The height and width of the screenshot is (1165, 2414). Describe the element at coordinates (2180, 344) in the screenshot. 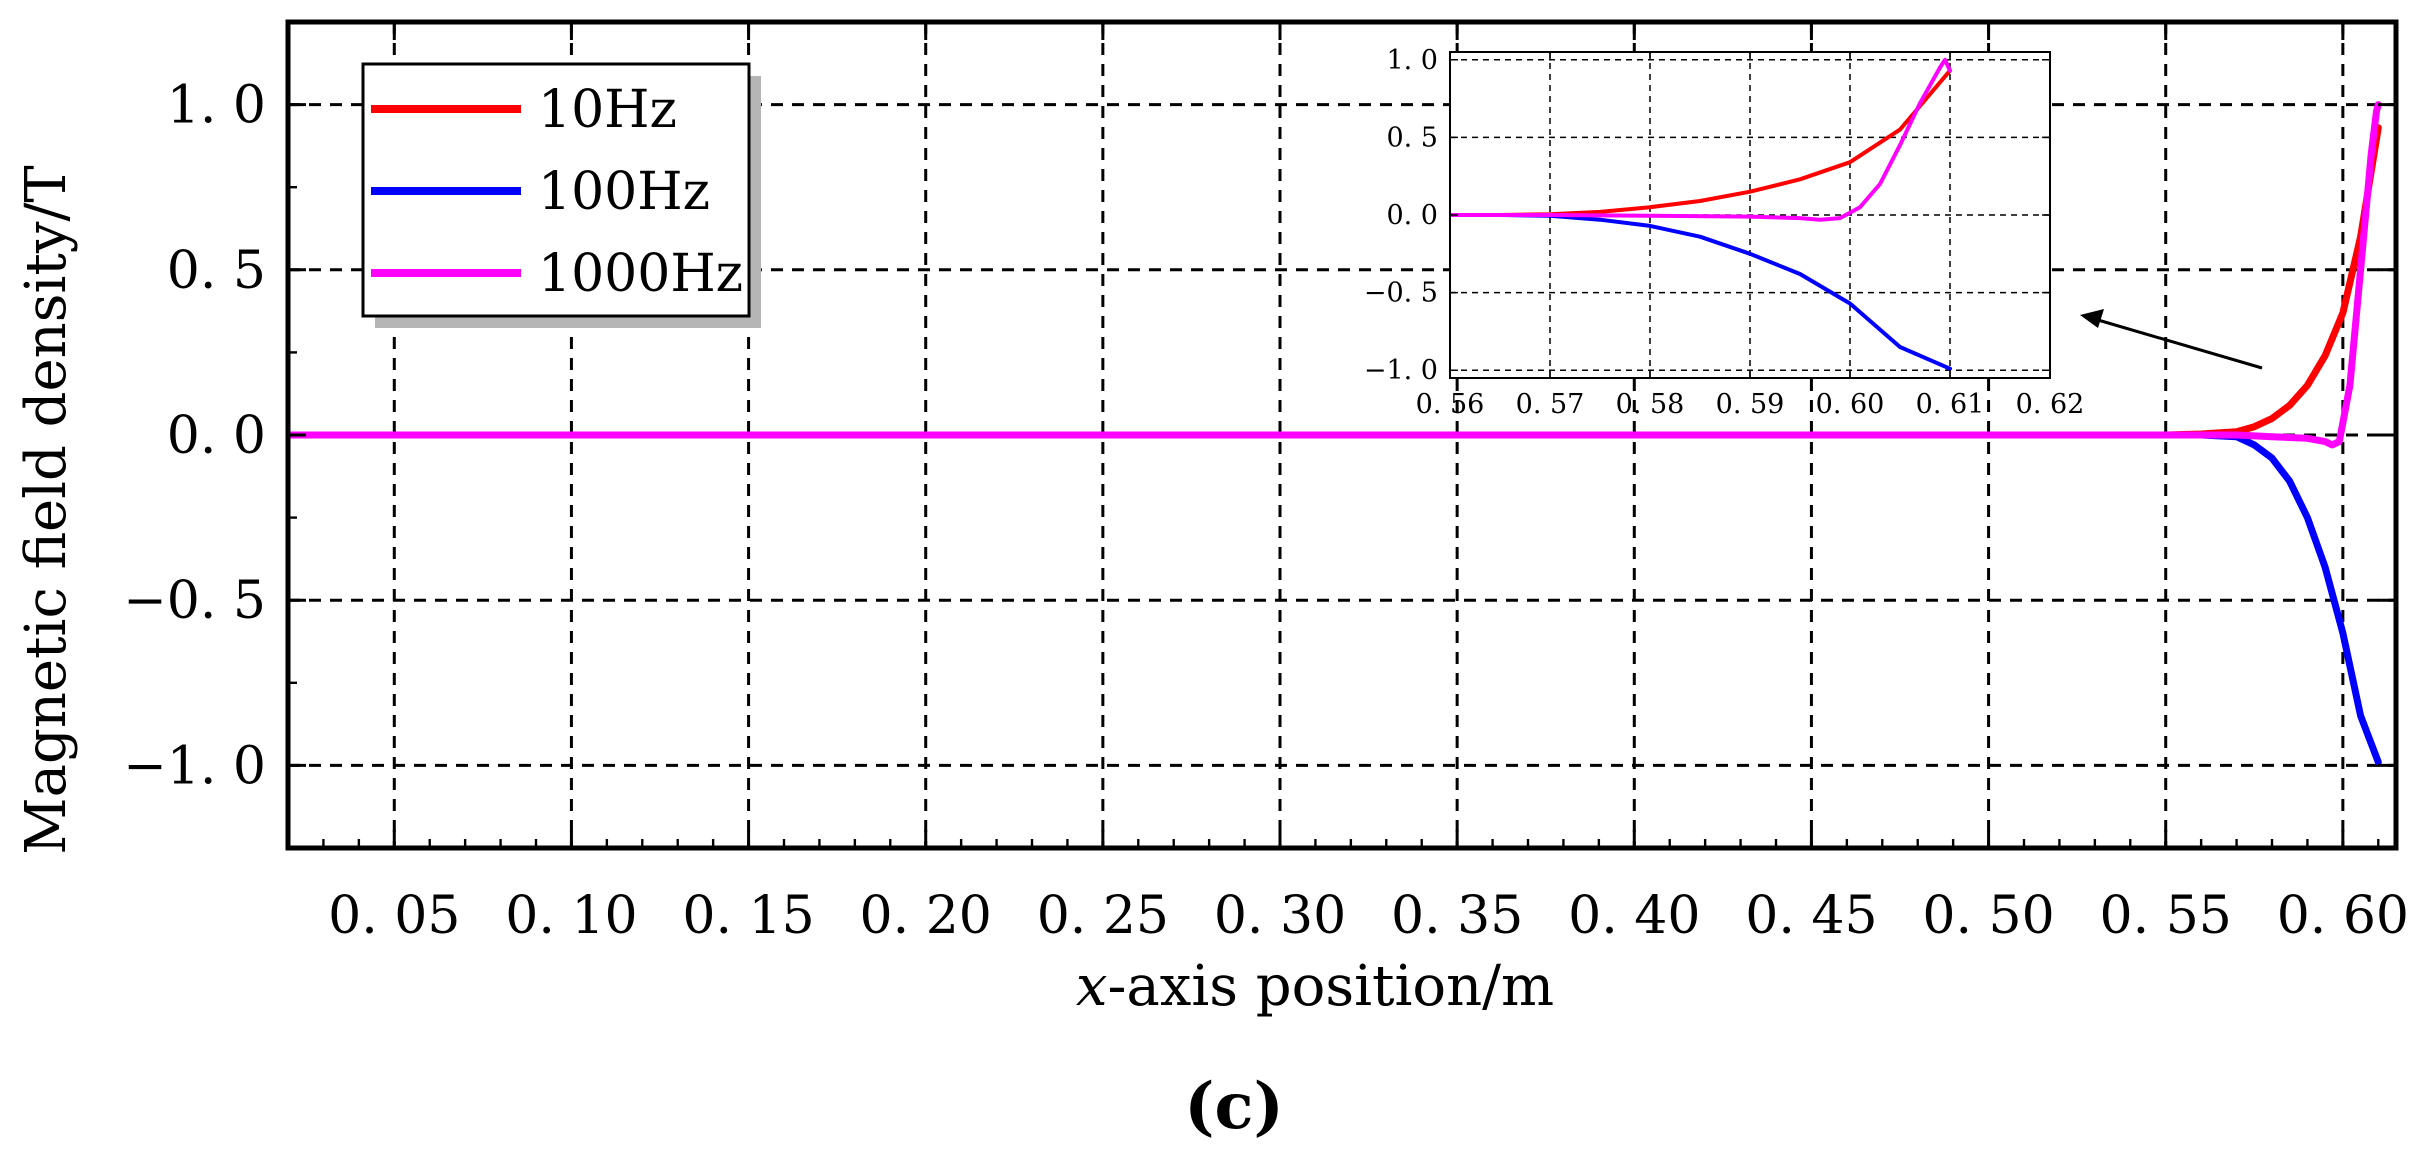

I see `zoom-arrow-line` at that location.